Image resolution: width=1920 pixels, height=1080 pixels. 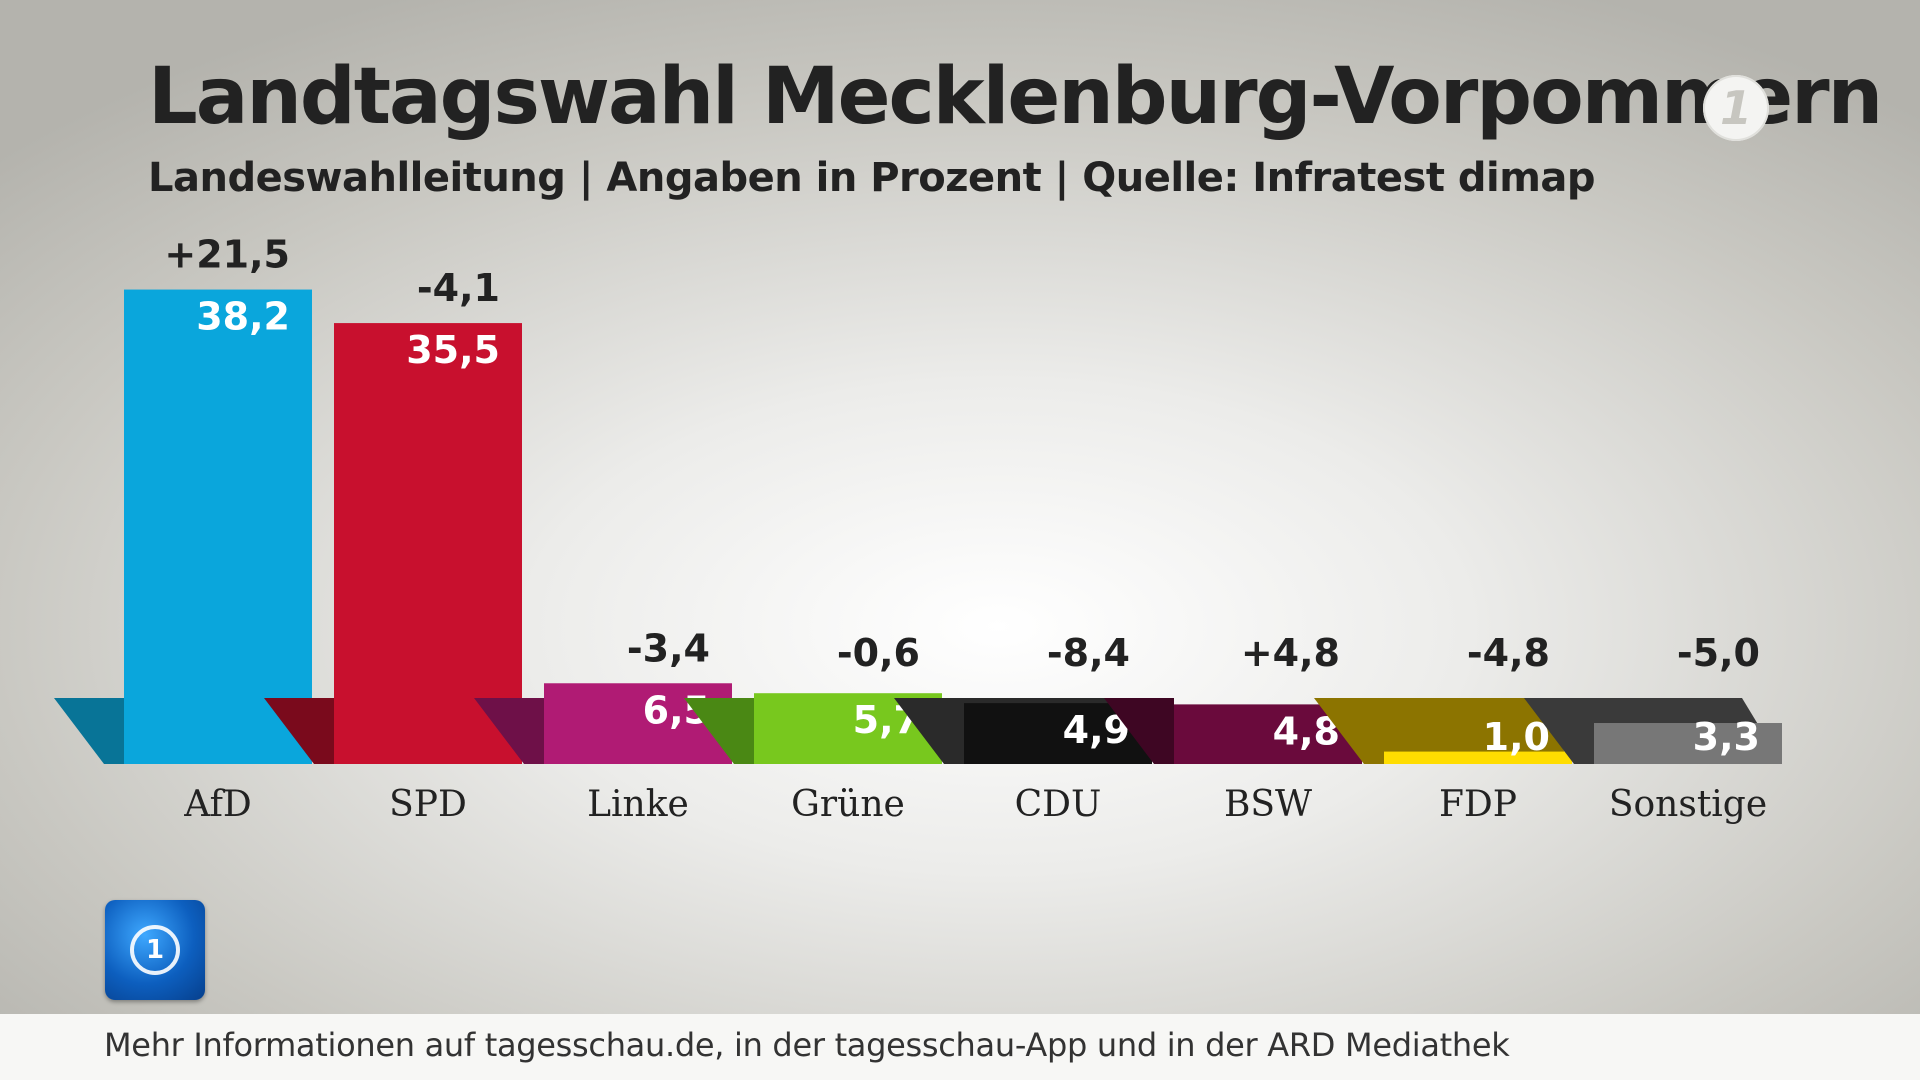 What do you see at coordinates (155, 950) in the screenshot?
I see `tagesschau-globe-icon: 1` at bounding box center [155, 950].